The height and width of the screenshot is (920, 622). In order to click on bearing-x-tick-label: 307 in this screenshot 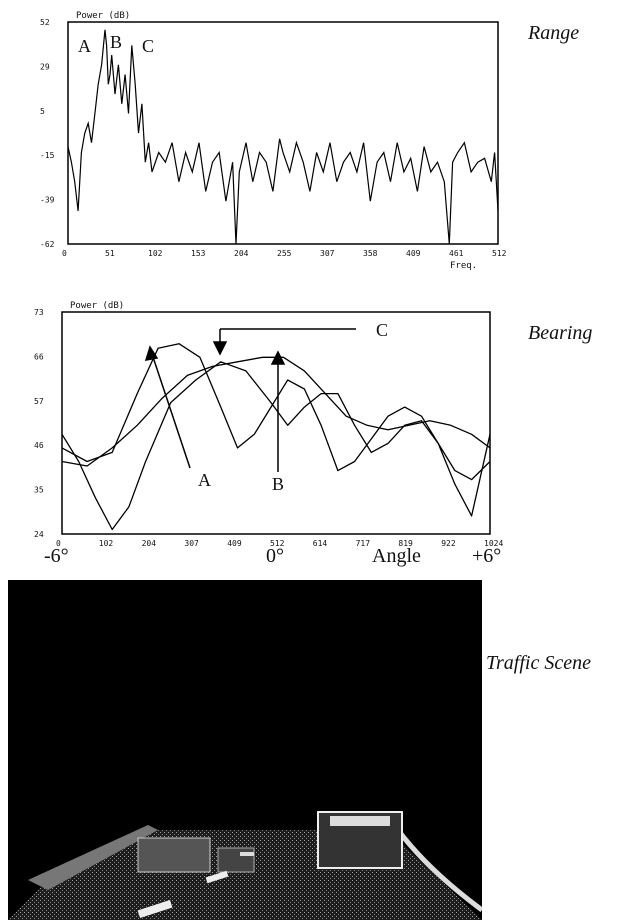, I will do `click(191, 543)`.